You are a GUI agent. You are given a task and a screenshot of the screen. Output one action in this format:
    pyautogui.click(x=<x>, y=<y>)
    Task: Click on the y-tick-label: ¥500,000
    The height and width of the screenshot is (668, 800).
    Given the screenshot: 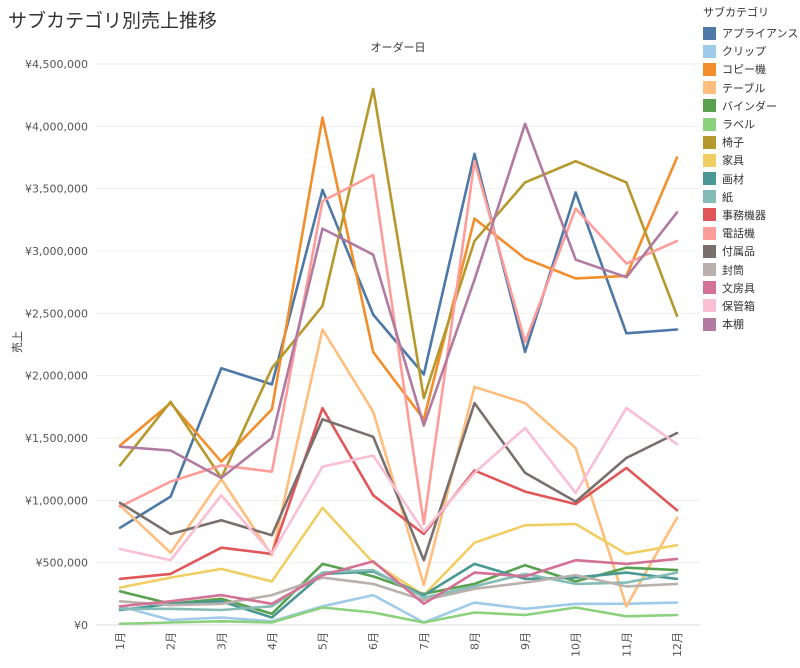 What is the action you would take?
    pyautogui.click(x=62, y=563)
    